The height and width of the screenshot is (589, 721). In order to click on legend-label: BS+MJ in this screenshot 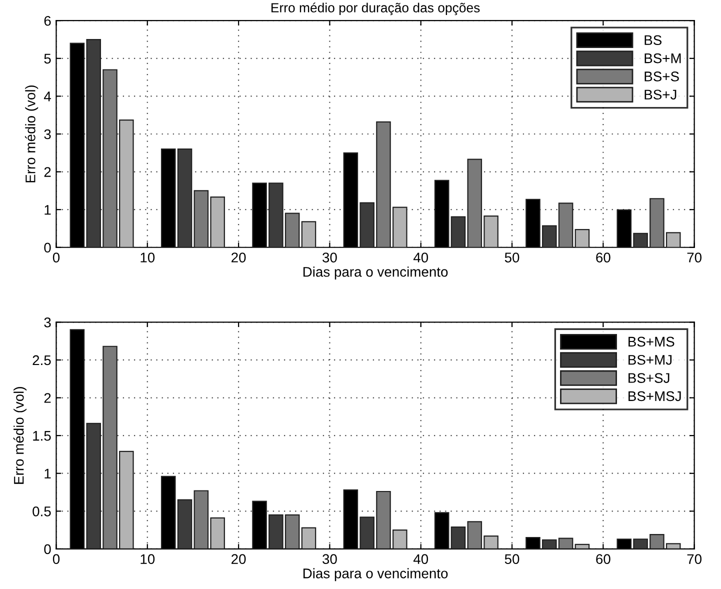, I will do `click(650, 359)`.